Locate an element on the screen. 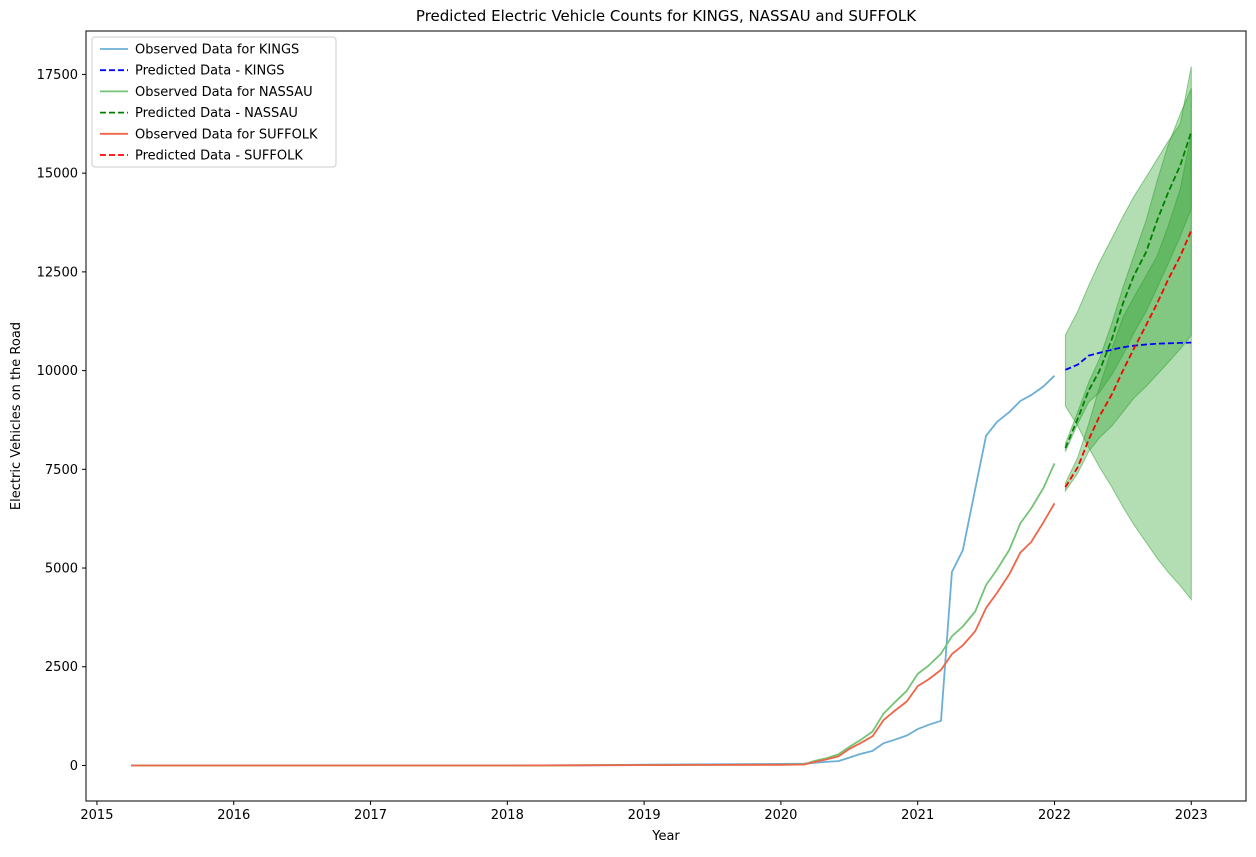 The height and width of the screenshot is (857, 1256). x-axis-label: Year is located at coordinates (665, 836).